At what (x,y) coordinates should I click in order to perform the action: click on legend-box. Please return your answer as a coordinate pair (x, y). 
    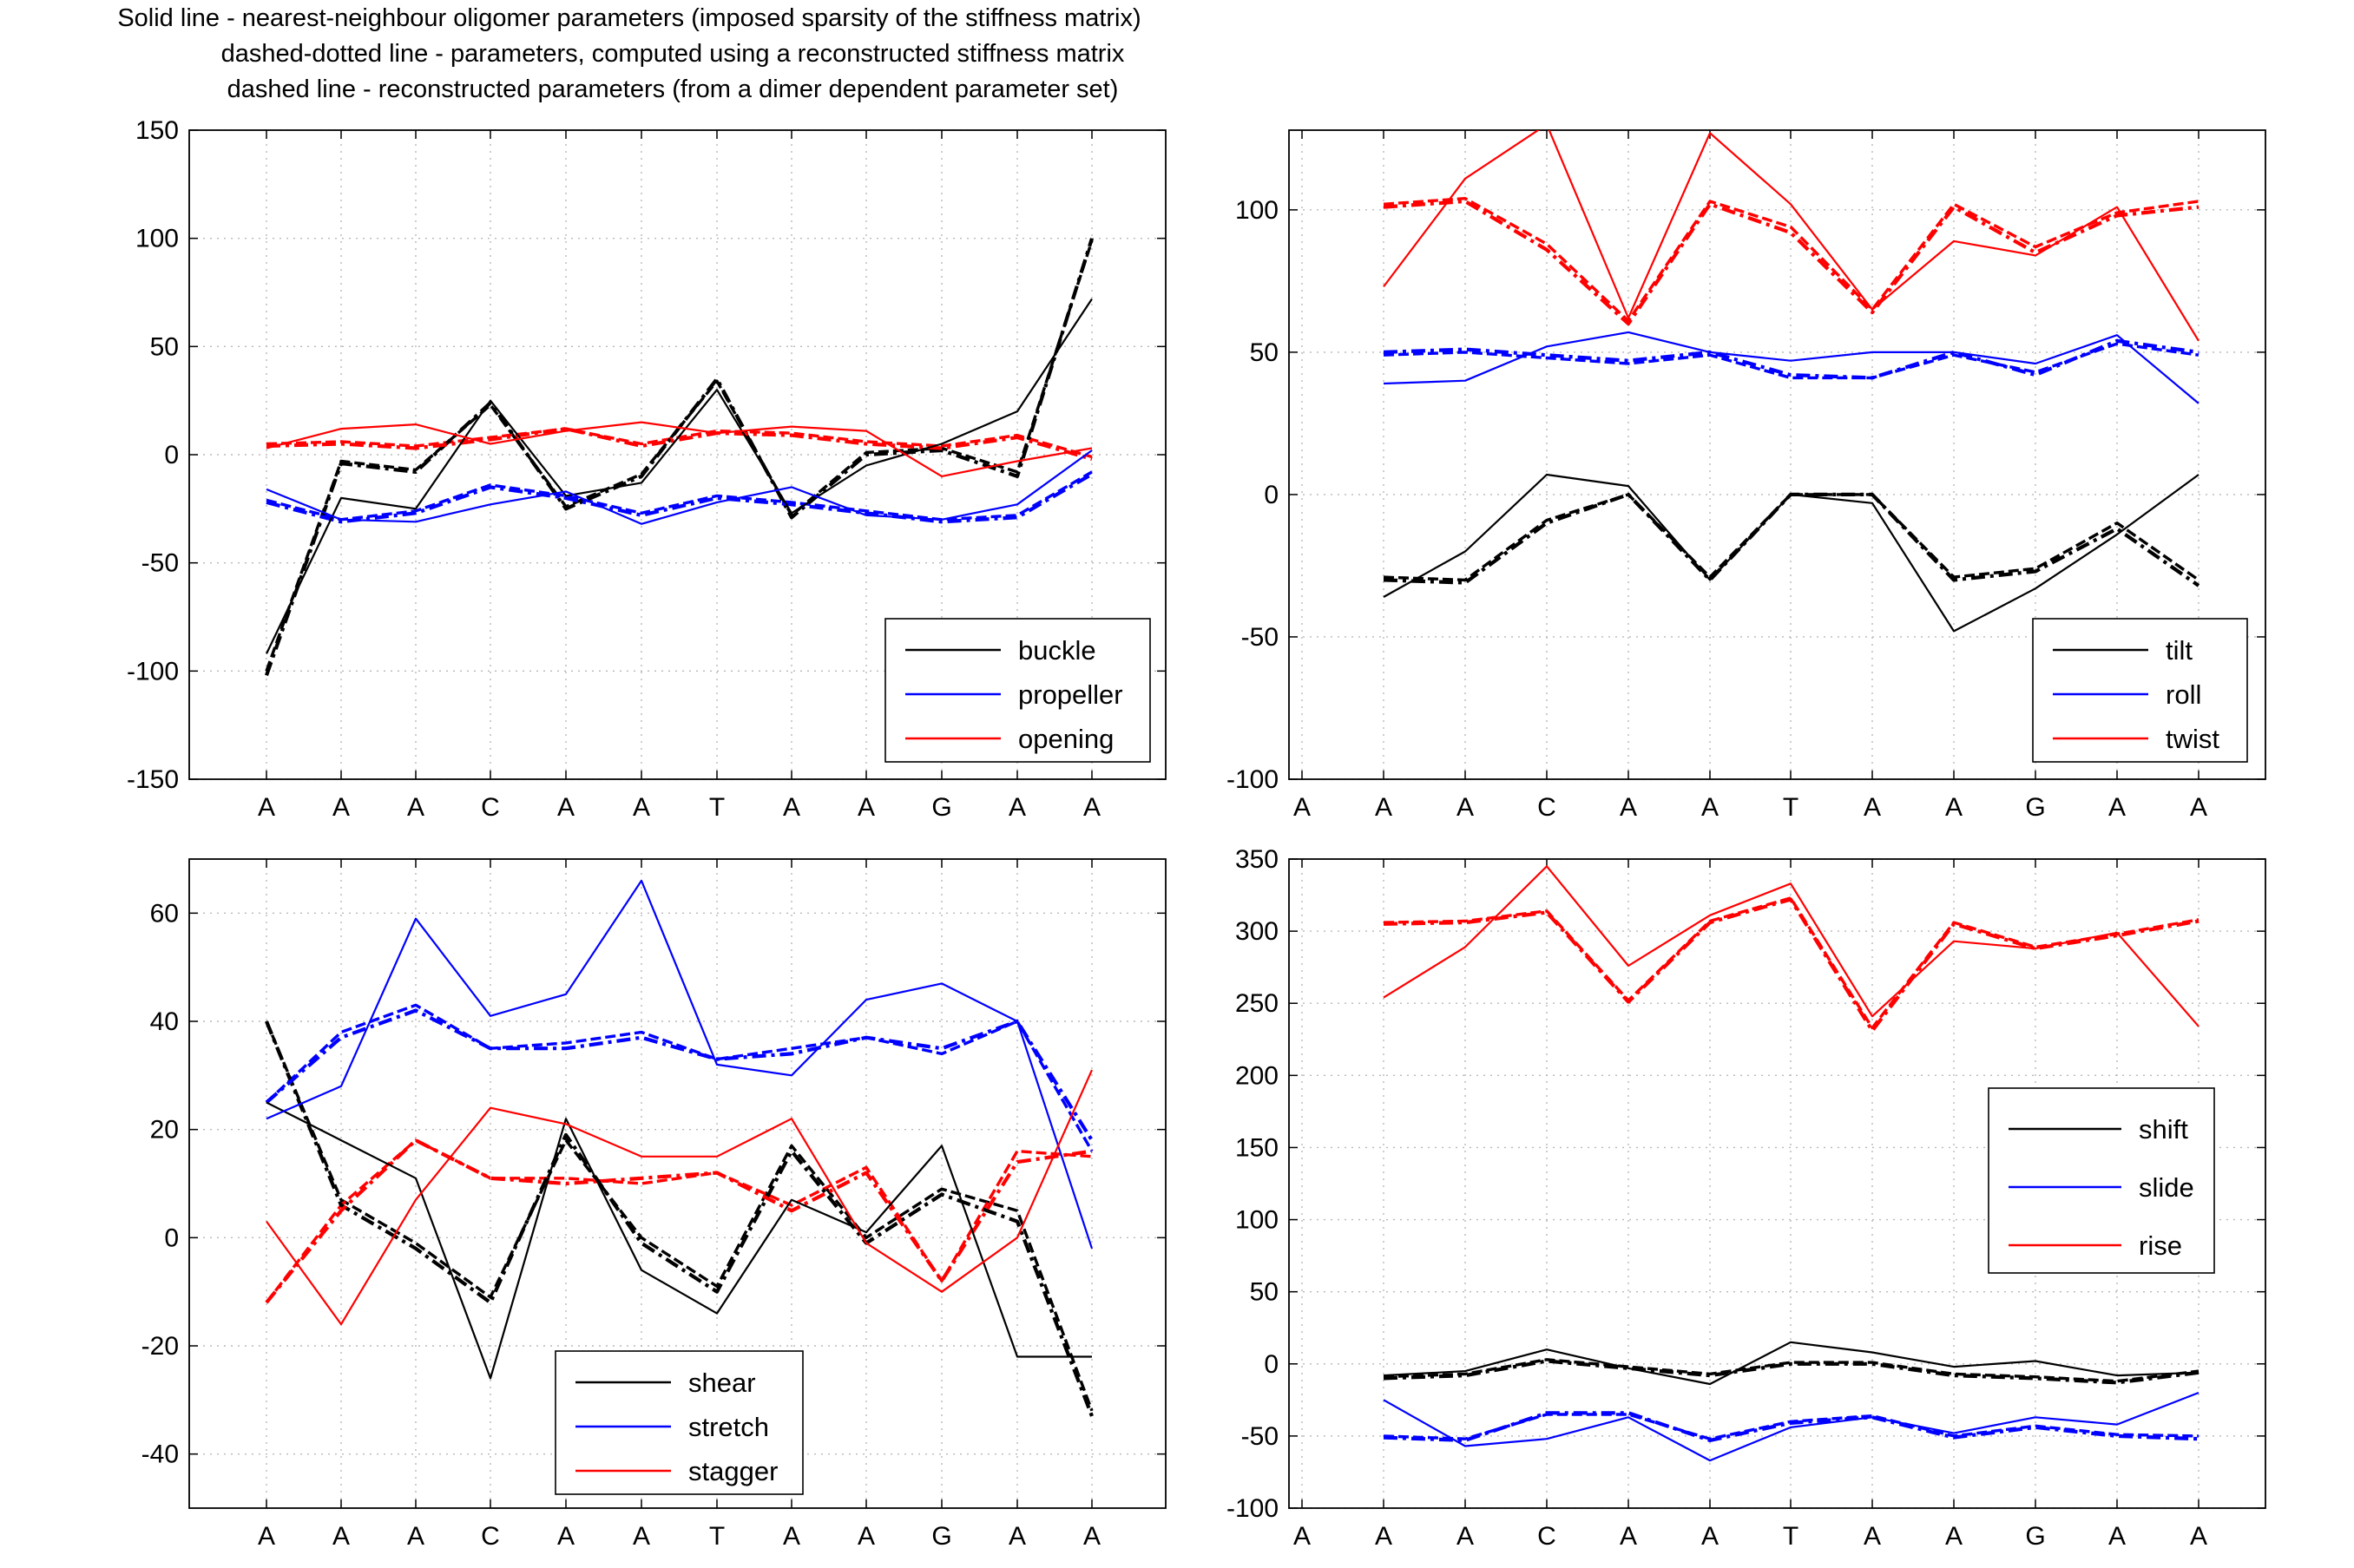
    Looking at the image, I should click on (2101, 1180).